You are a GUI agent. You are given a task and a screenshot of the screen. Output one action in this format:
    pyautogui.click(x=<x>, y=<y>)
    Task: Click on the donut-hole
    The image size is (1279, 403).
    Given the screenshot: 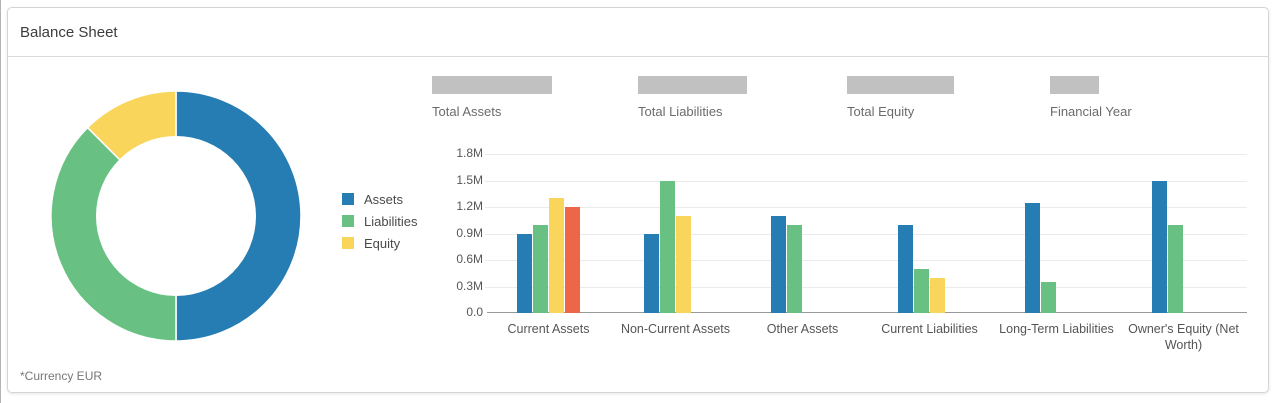 What is the action you would take?
    pyautogui.click(x=176, y=216)
    